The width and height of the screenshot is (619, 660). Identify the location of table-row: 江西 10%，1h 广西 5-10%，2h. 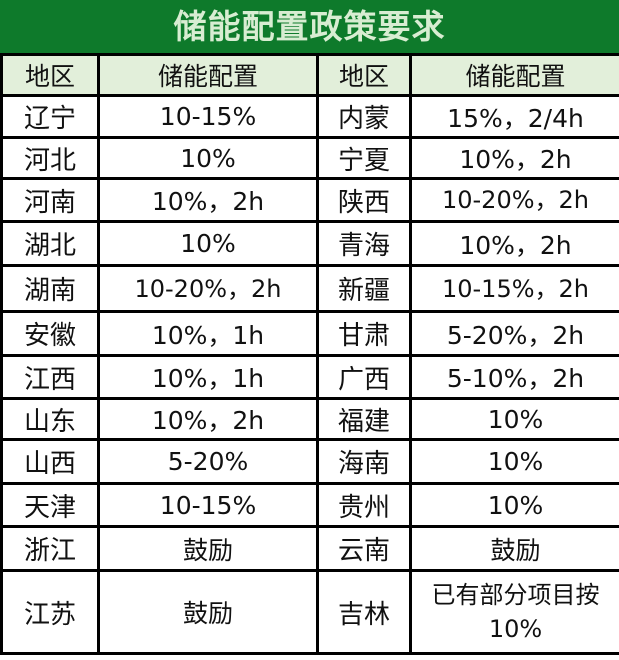
(309, 377).